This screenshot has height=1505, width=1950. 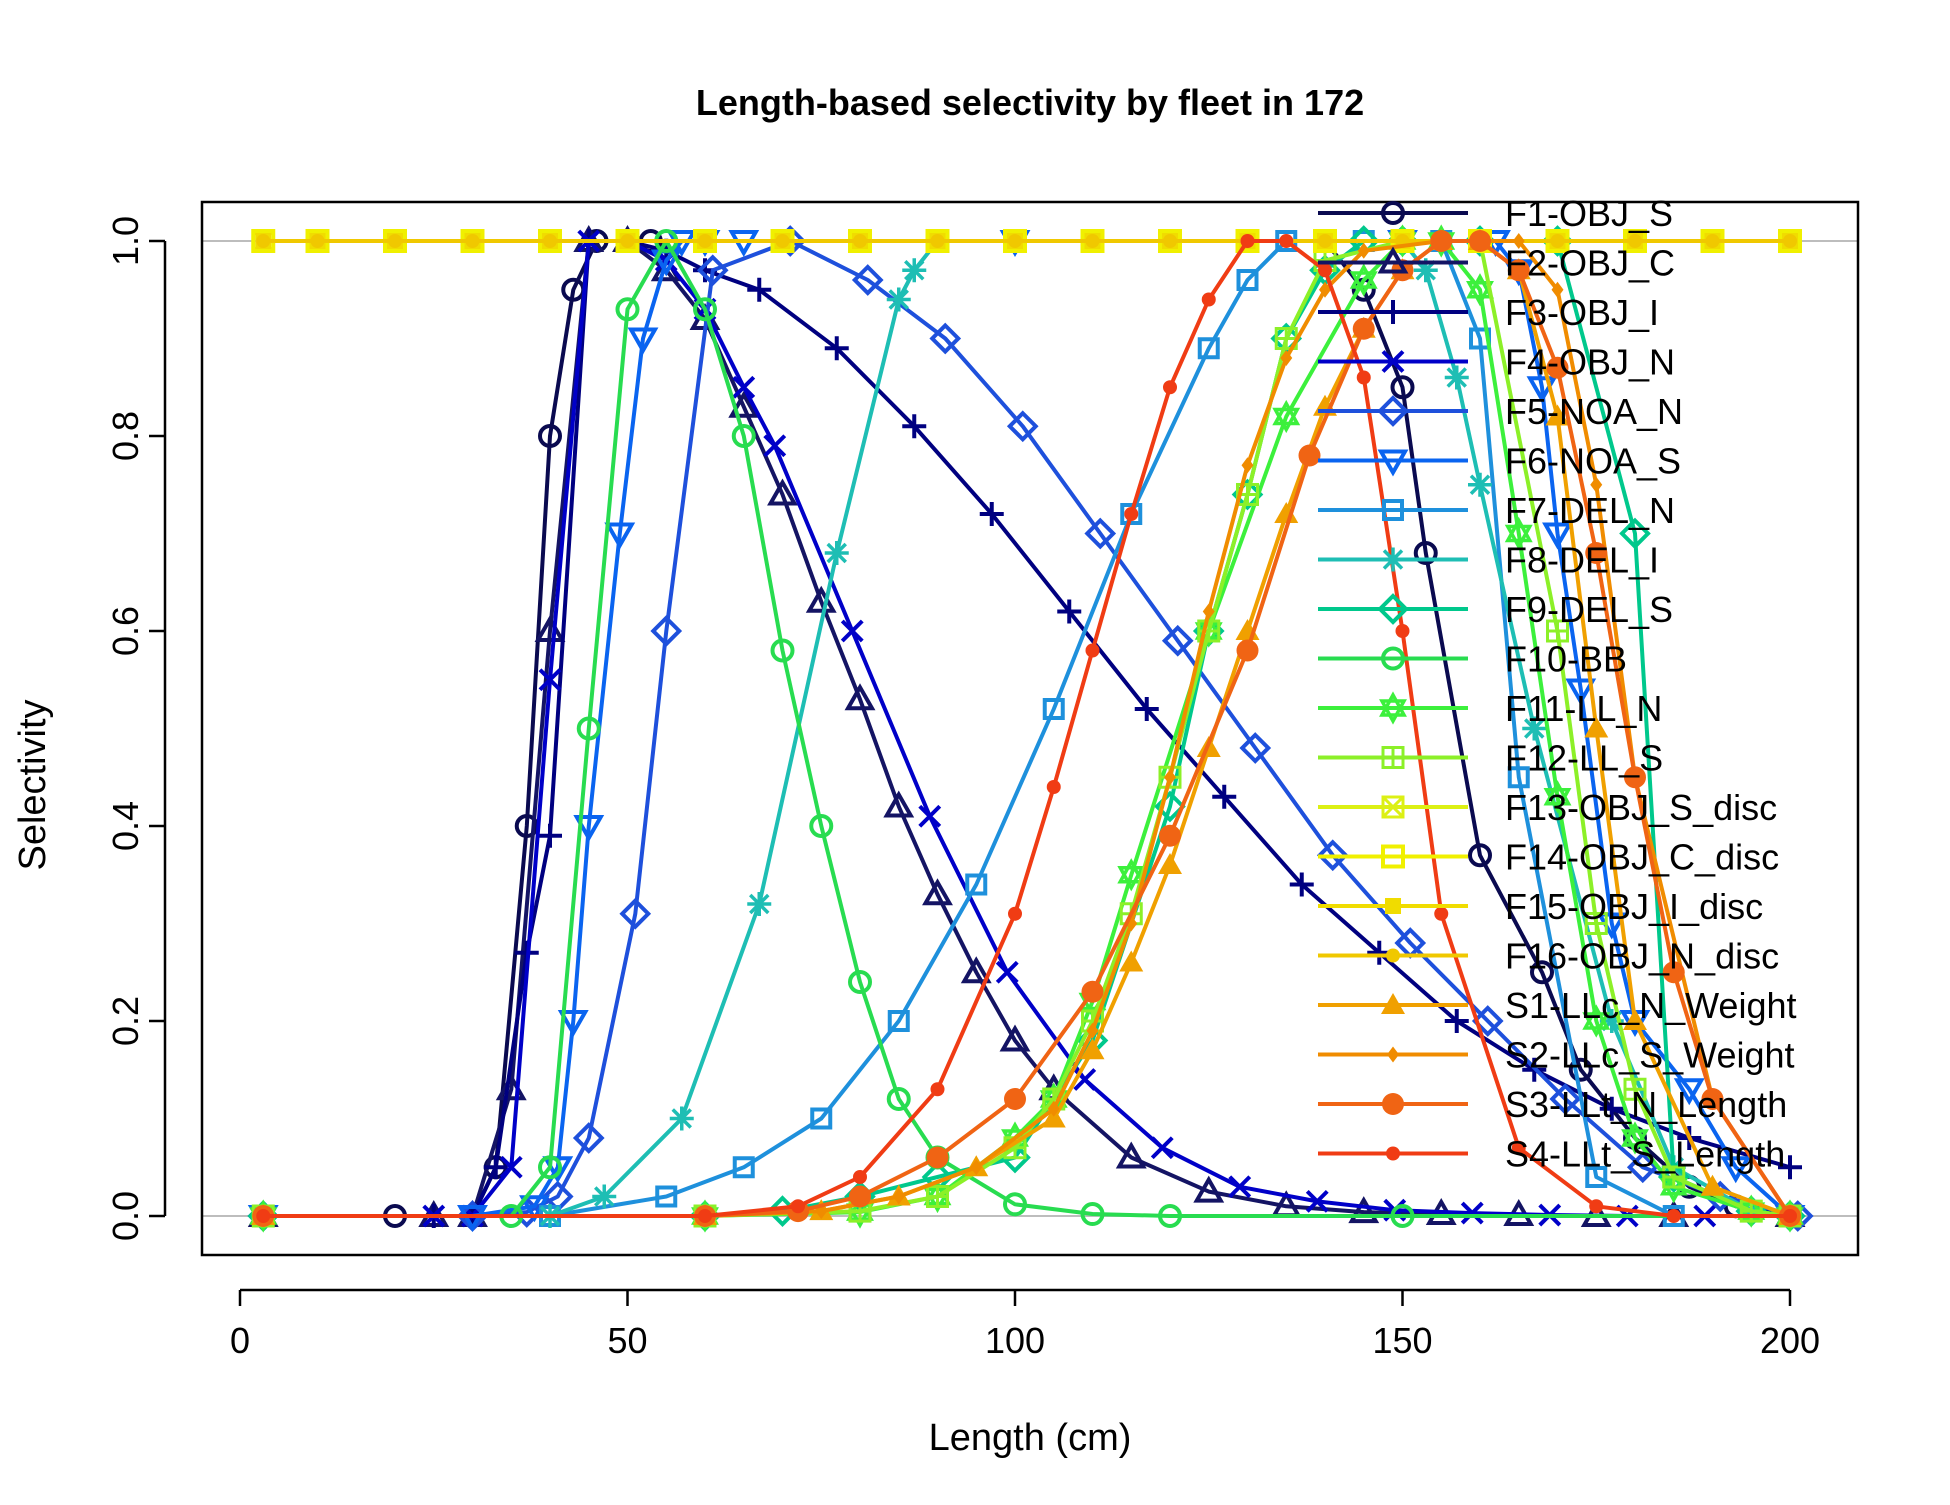 What do you see at coordinates (125, 826) in the screenshot?
I see `y-tick-label: 0.4` at bounding box center [125, 826].